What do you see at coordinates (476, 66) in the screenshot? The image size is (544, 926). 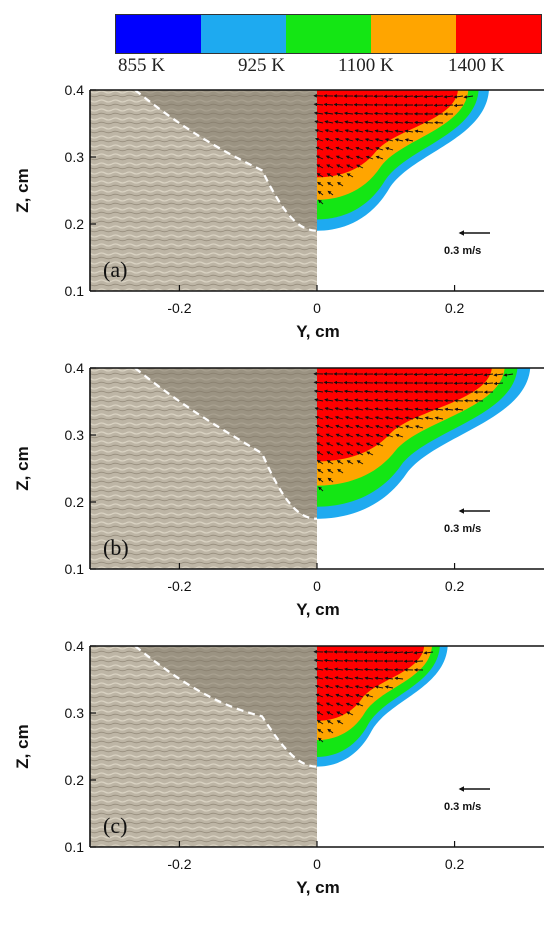 I see `colorbar-label-3: 1400 K` at bounding box center [476, 66].